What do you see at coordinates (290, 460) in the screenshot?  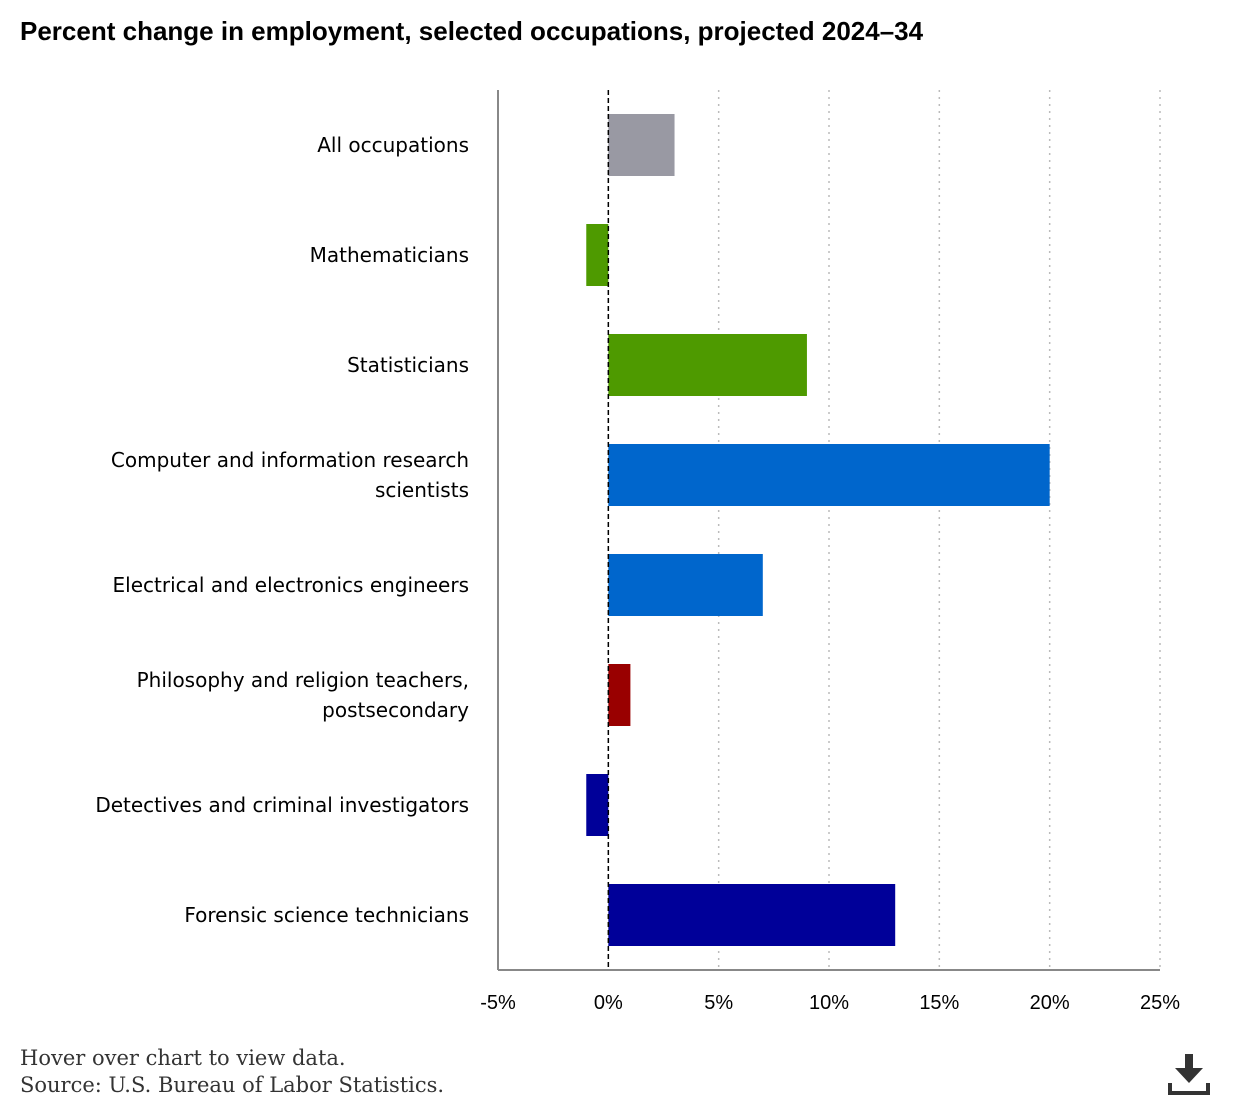 I see `category-label-line: Computer and information research` at bounding box center [290, 460].